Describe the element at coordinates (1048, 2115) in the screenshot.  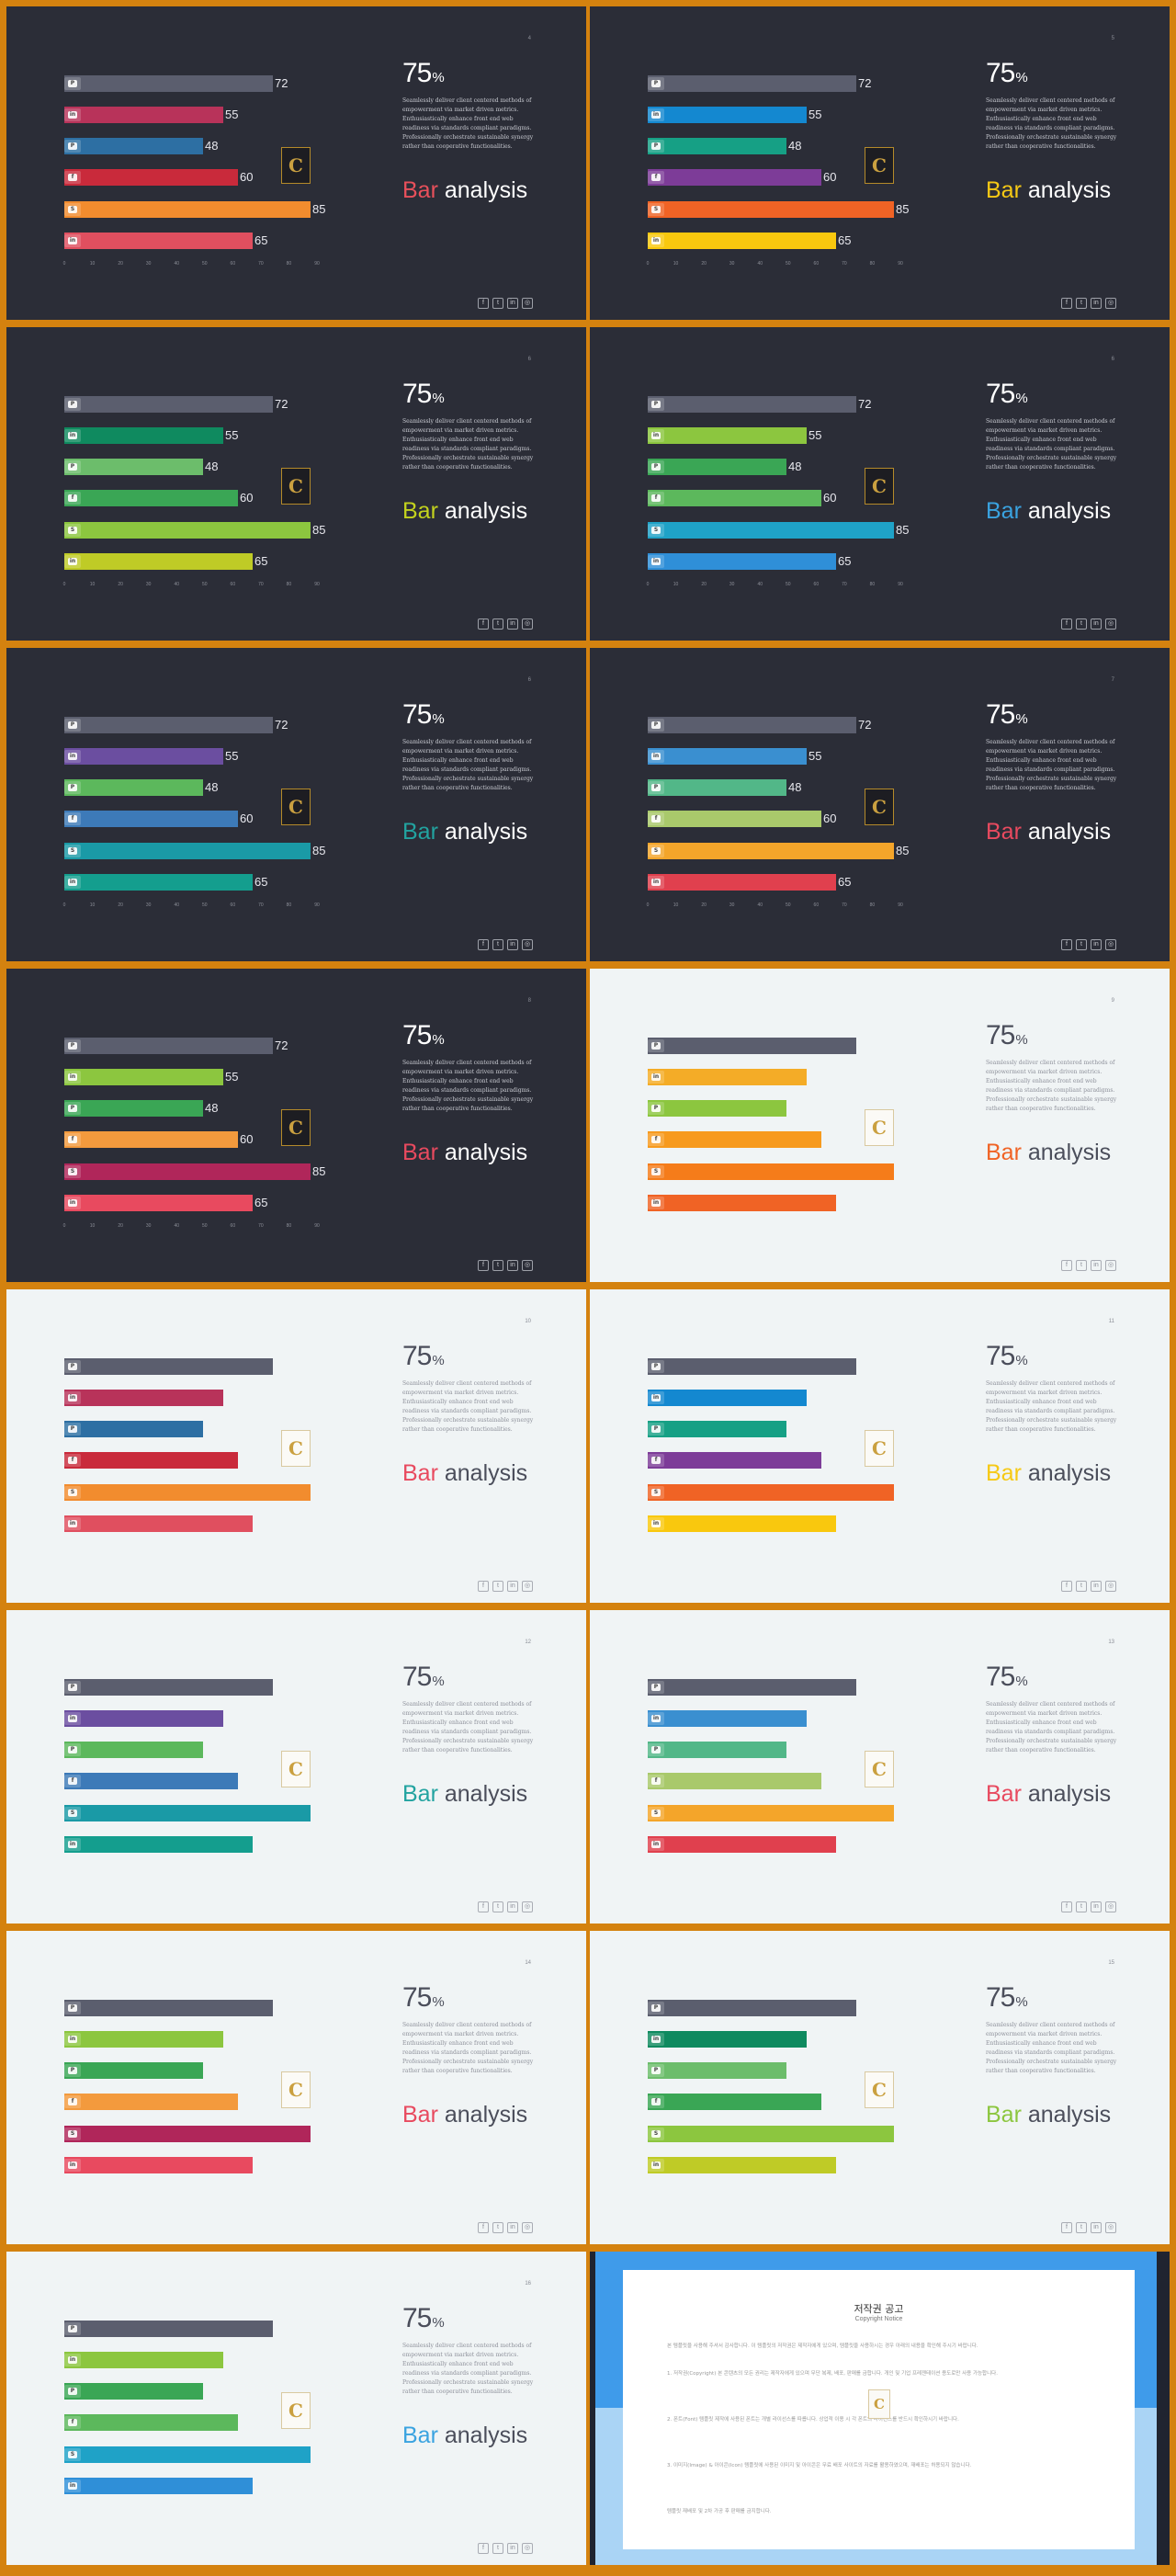
I see `slide-heading: Bar analysis` at that location.